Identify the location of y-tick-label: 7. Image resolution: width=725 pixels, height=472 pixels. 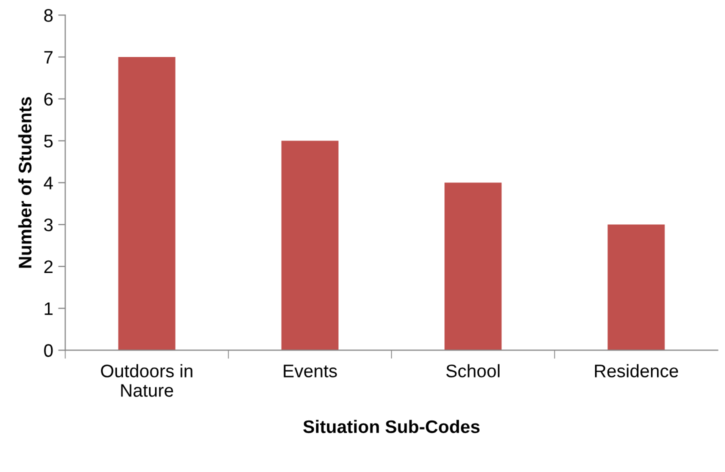
(48, 57).